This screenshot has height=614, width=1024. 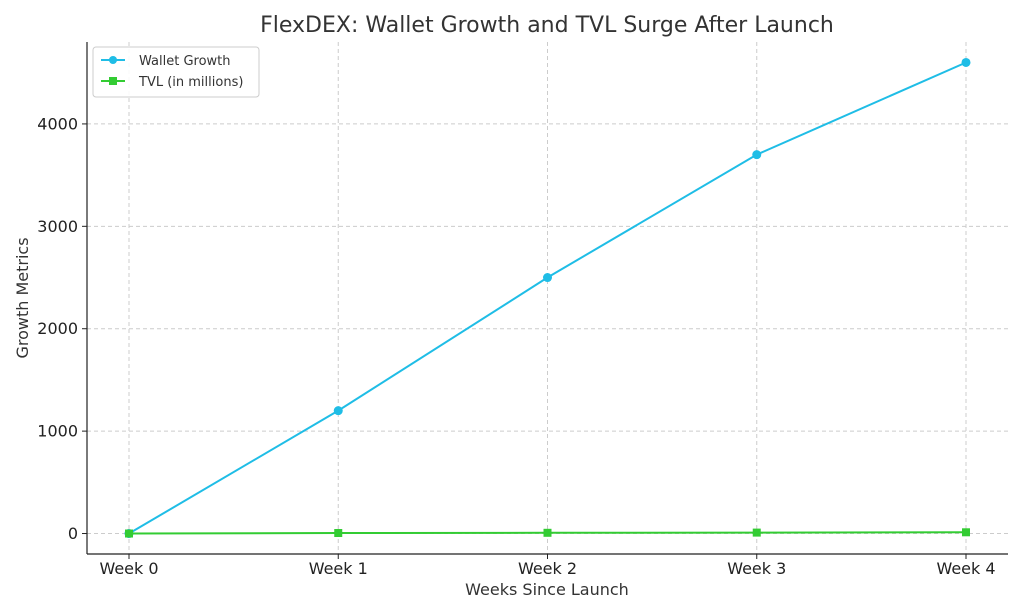 I want to click on series-tvl, so click(x=547, y=533).